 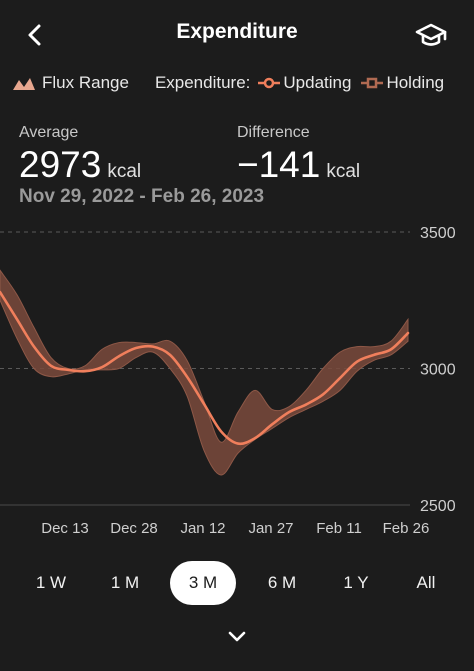 What do you see at coordinates (237, 31) in the screenshot?
I see `page-title: Expenditure` at bounding box center [237, 31].